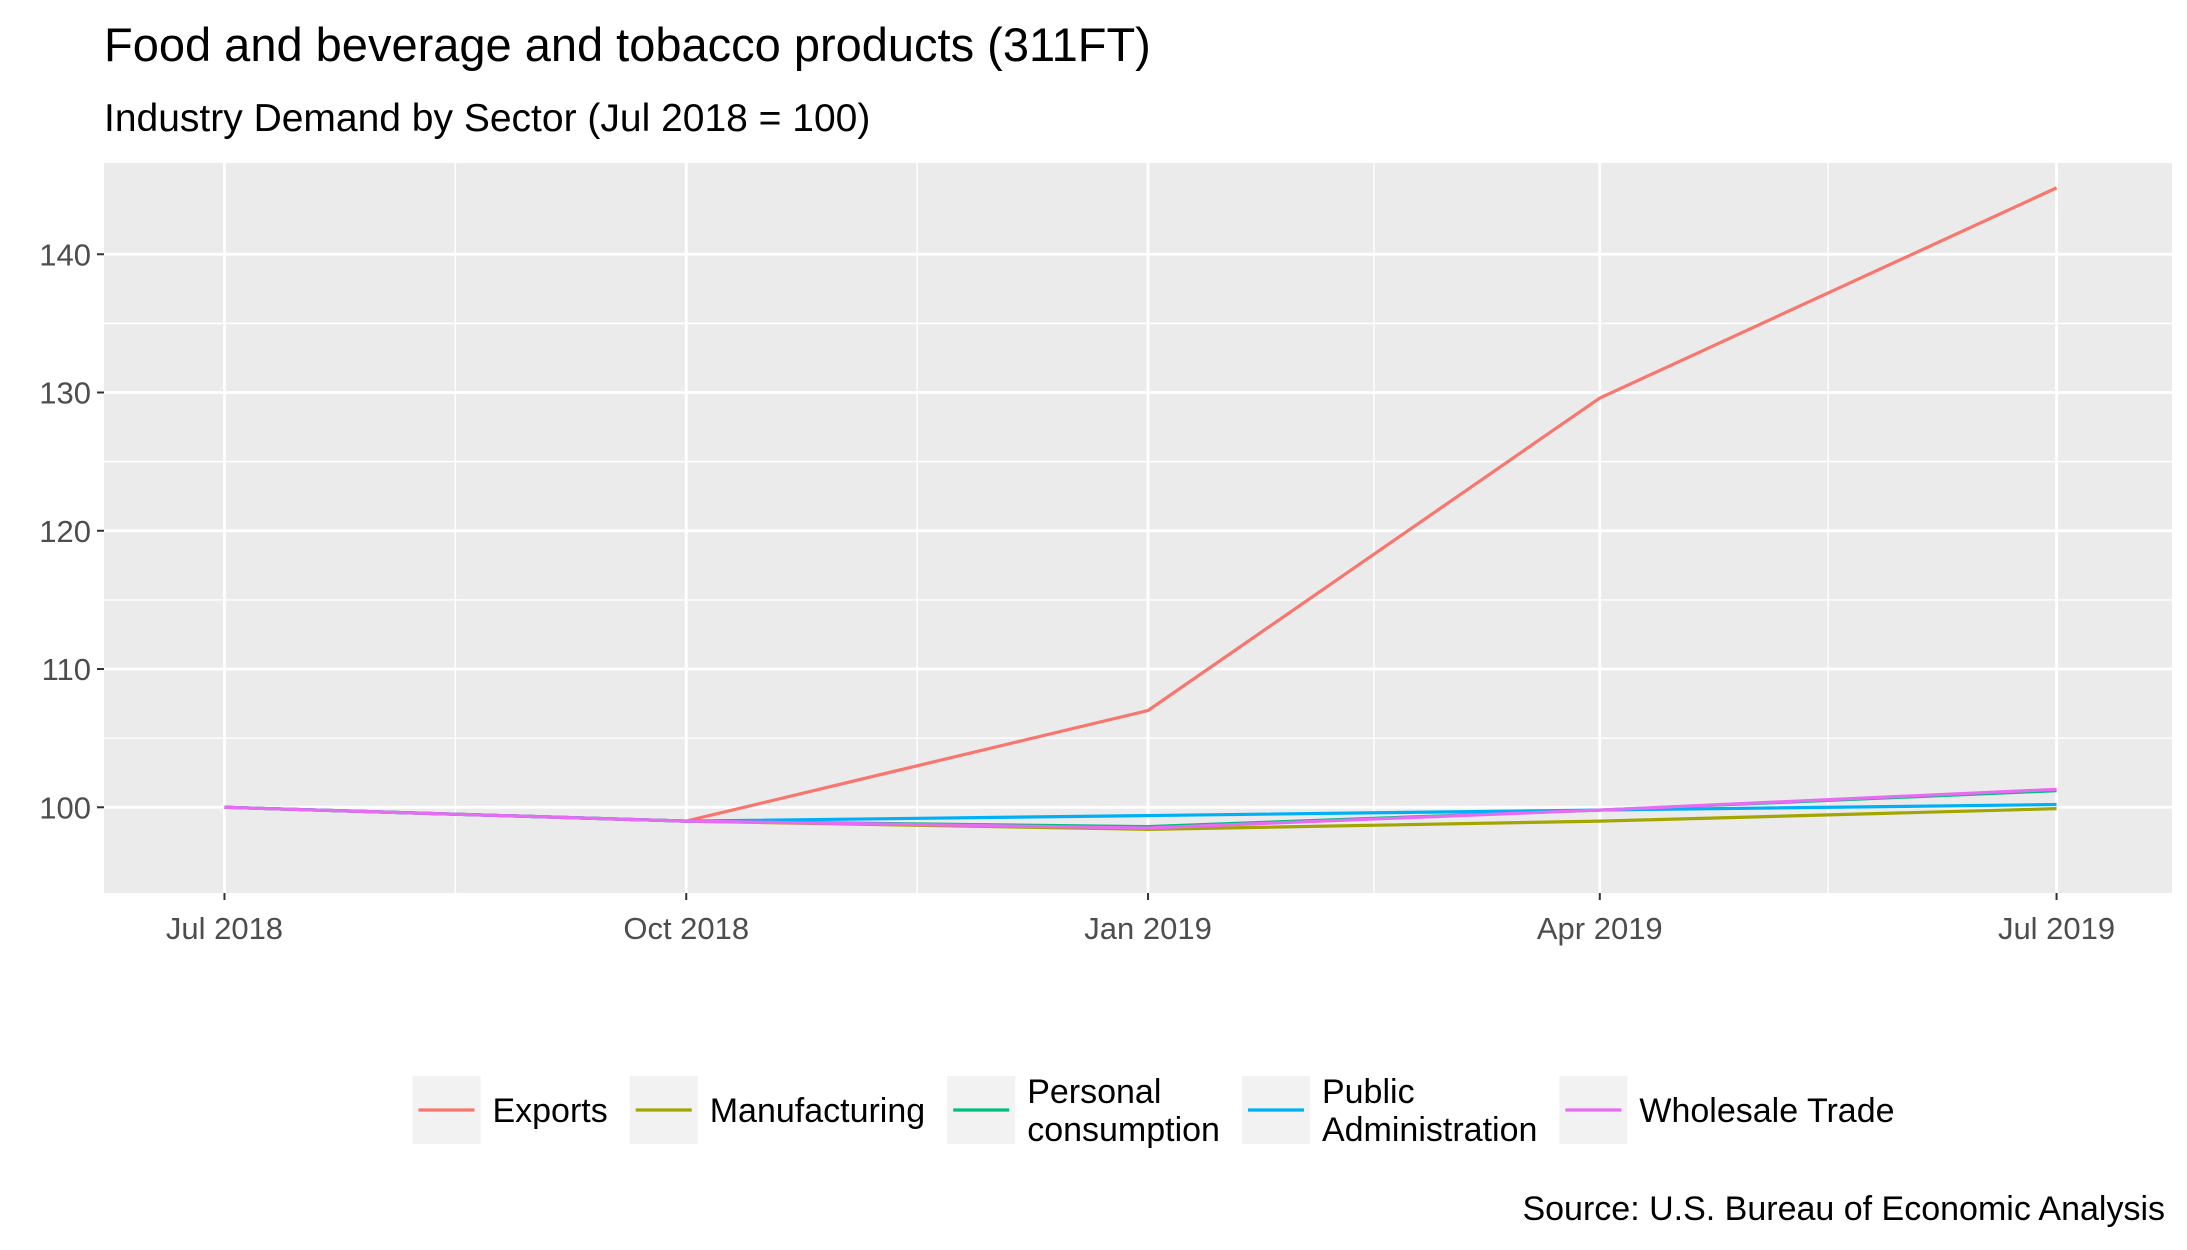 The image size is (2187, 1250). I want to click on series-line-wholesale-trade, so click(1140, 808).